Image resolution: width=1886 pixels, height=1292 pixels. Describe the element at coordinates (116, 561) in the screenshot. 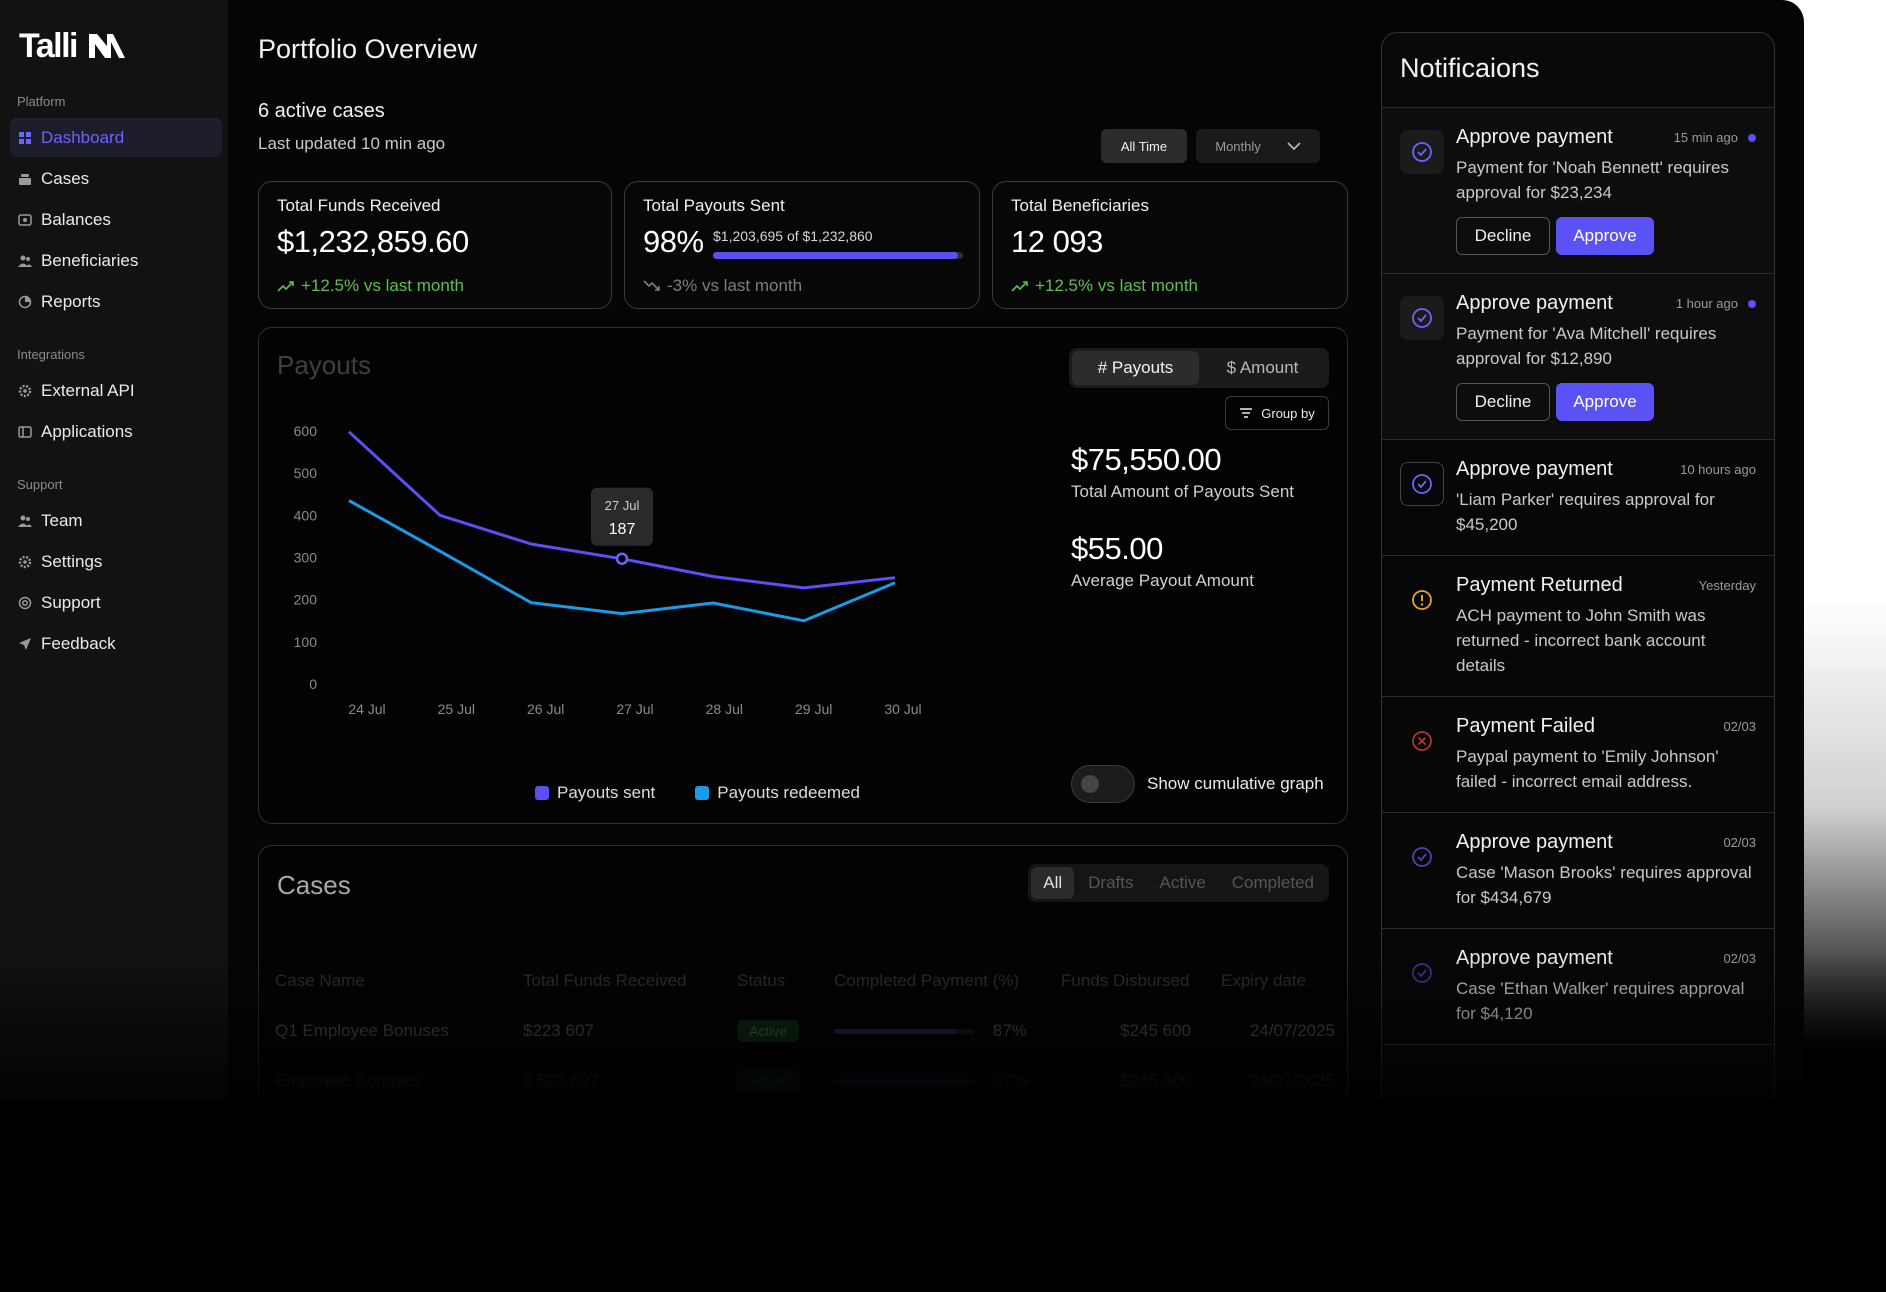

I see `sidebar-item-settings: Settings` at that location.